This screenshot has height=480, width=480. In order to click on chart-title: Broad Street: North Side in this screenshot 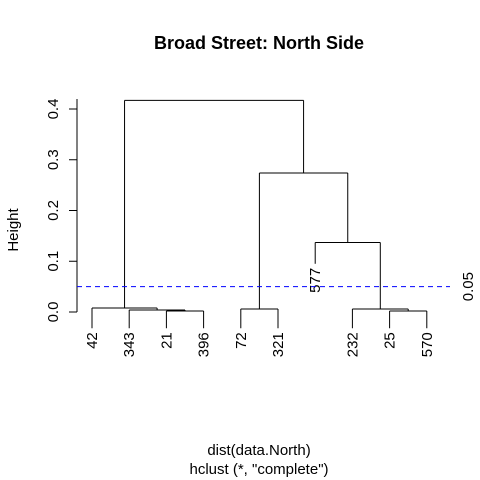, I will do `click(259, 43)`.